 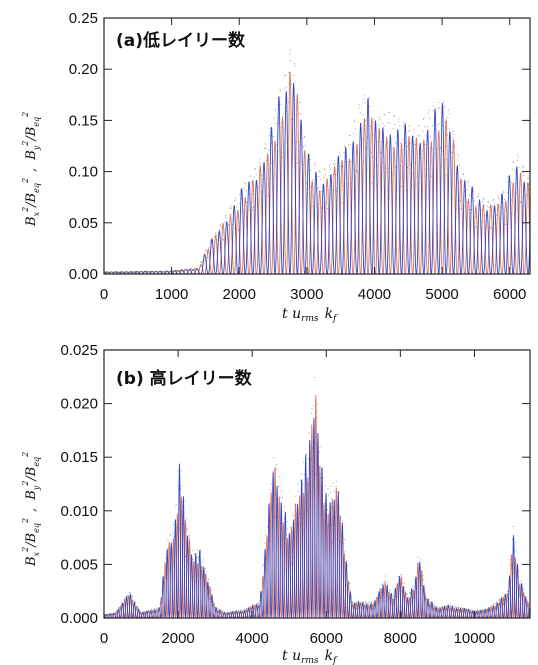 What do you see at coordinates (83, 18) in the screenshot?
I see `y-tick-label: 0.25` at bounding box center [83, 18].